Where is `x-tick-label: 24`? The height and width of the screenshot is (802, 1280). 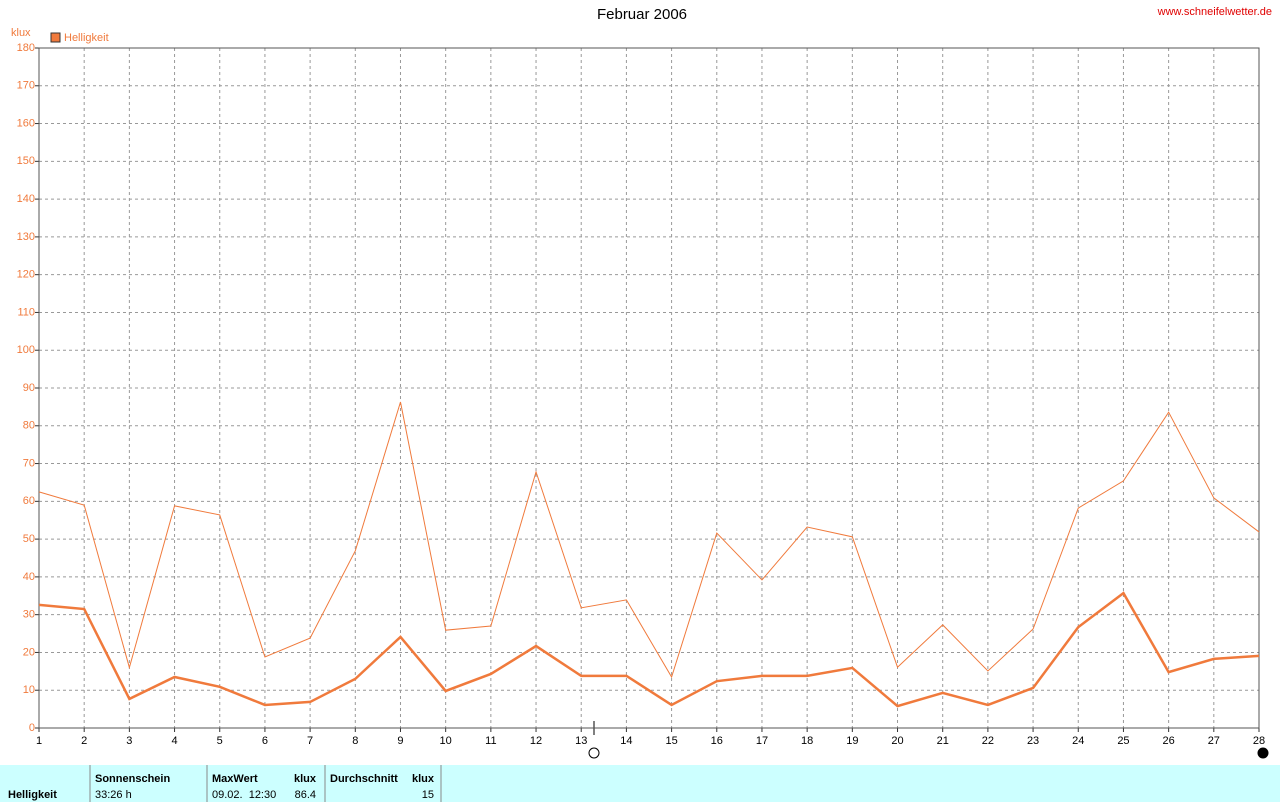
x-tick-label: 24 is located at coordinates (1078, 741).